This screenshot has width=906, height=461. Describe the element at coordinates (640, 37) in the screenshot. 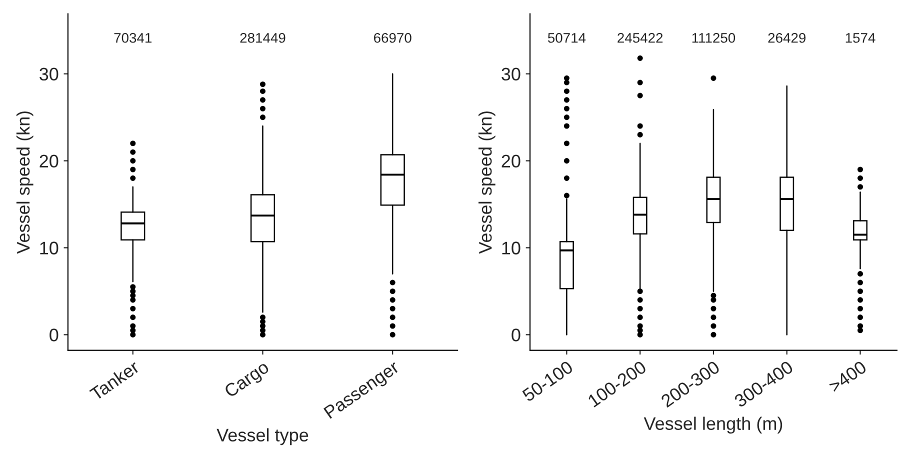

I see `annotation: 245422` at that location.